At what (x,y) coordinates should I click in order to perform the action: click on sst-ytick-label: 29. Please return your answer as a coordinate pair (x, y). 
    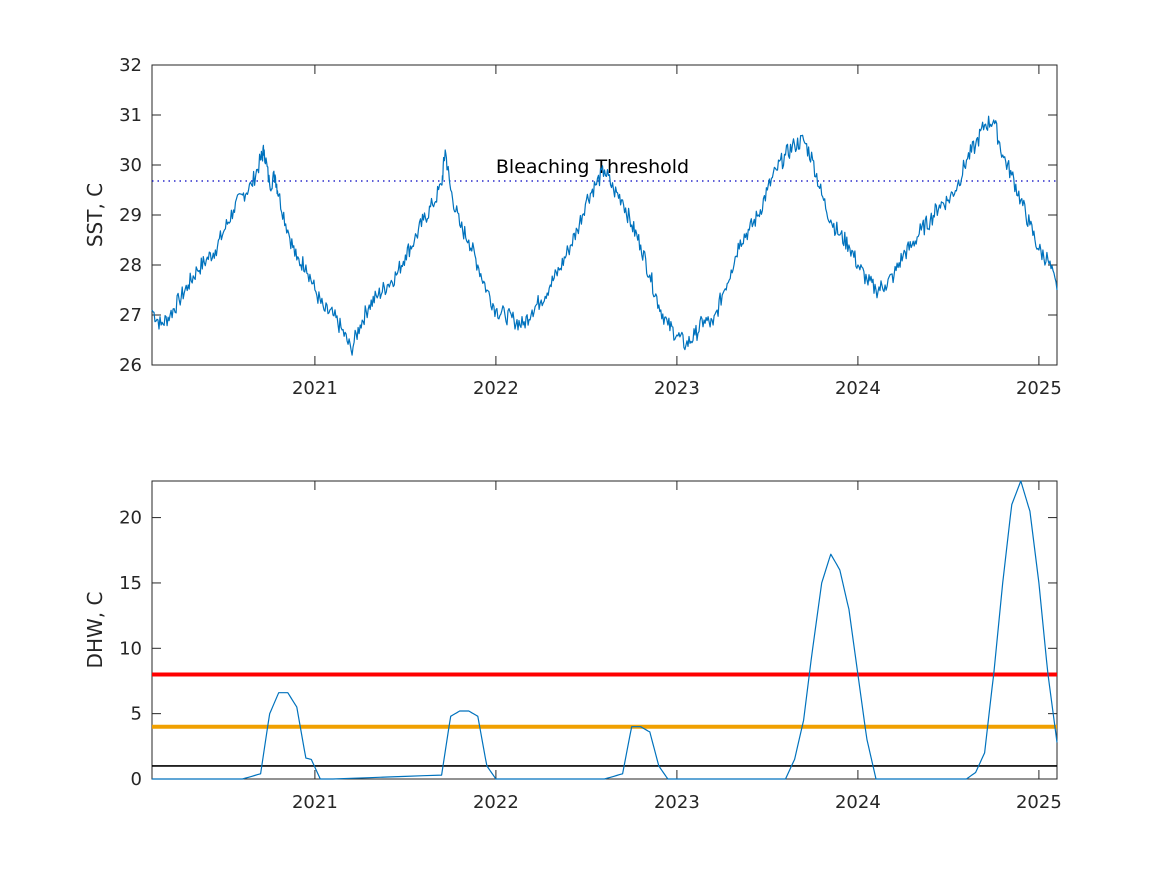
    Looking at the image, I should click on (130, 215).